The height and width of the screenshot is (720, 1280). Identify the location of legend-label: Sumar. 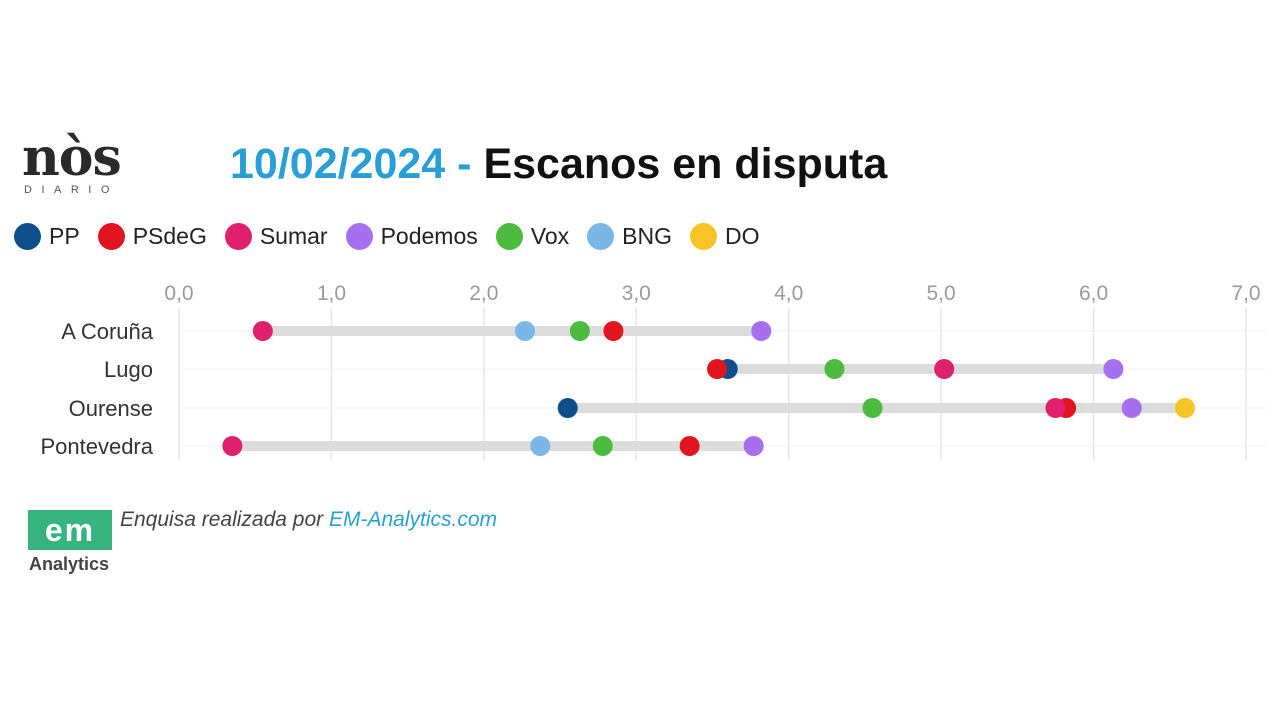
(293, 235).